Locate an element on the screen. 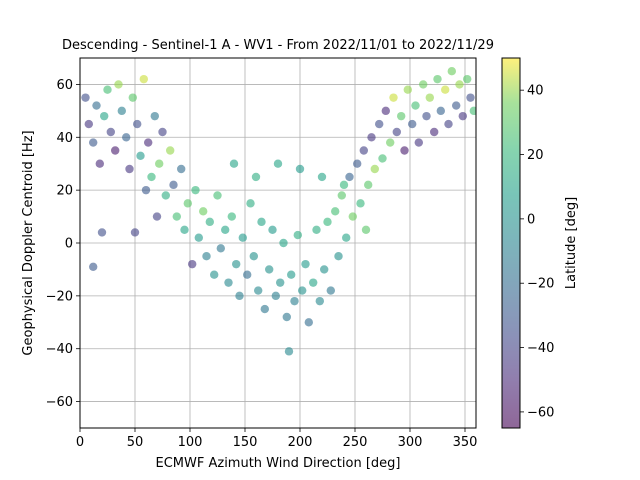 The image size is (640, 480). x-tick-label: 350 is located at coordinates (465, 442).